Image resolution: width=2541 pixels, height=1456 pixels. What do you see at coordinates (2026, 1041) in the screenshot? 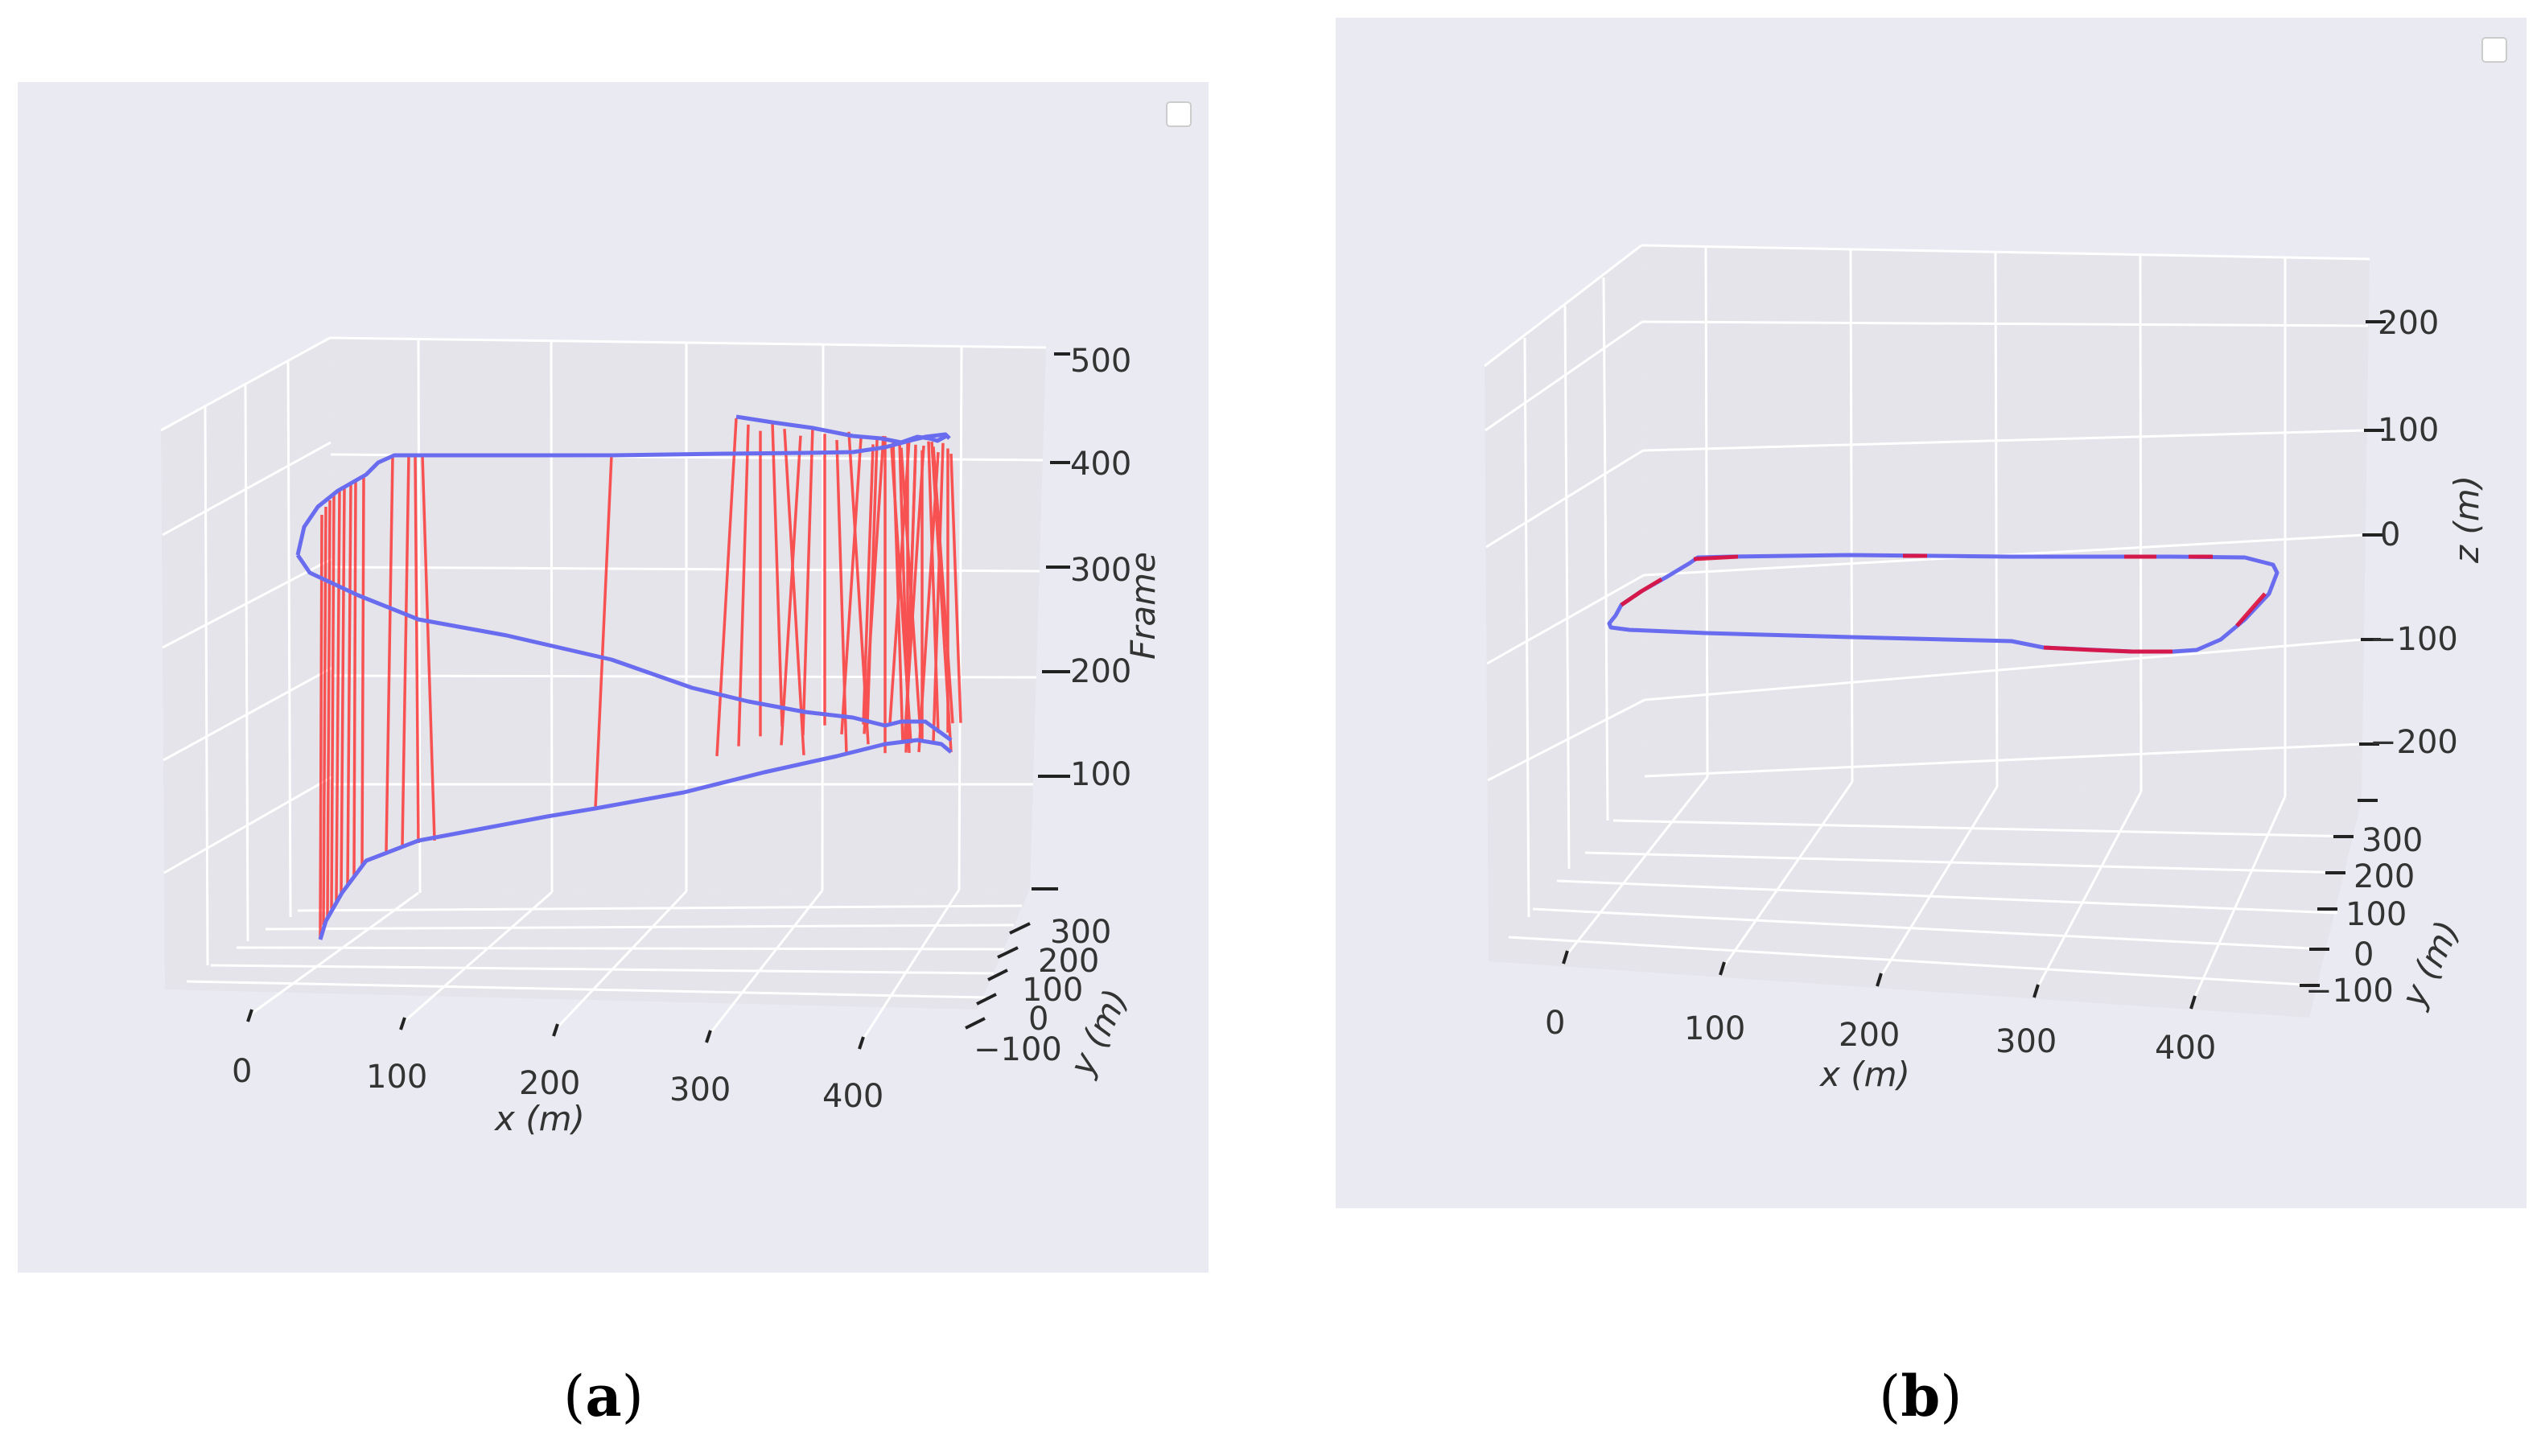
I see `panel-b-x-tick-300: 300` at bounding box center [2026, 1041].